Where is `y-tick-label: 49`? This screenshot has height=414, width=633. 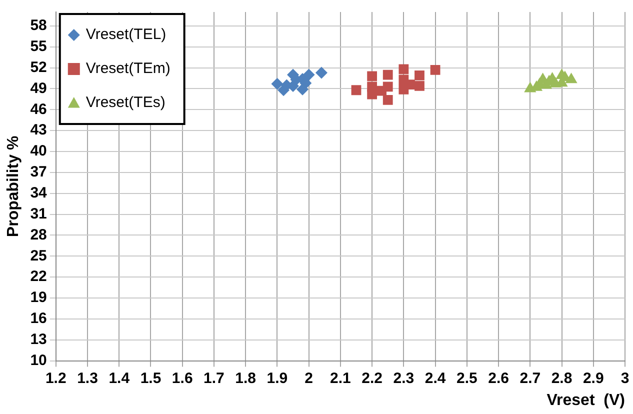 y-tick-label: 49 is located at coordinates (38, 88).